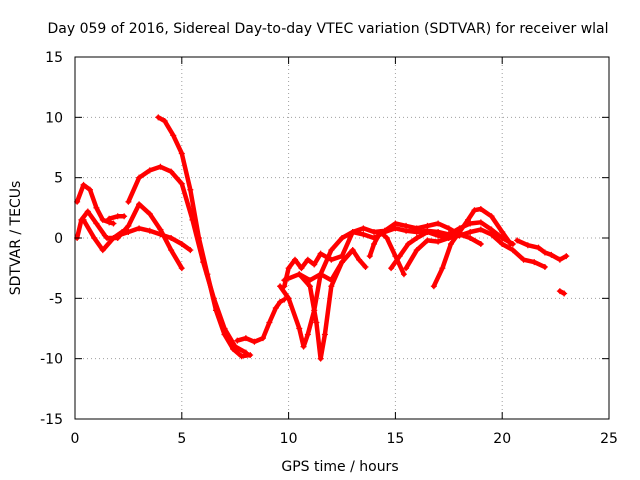 The width and height of the screenshot is (640, 480). What do you see at coordinates (502, 439) in the screenshot?
I see `x-tick-label: 20` at bounding box center [502, 439].